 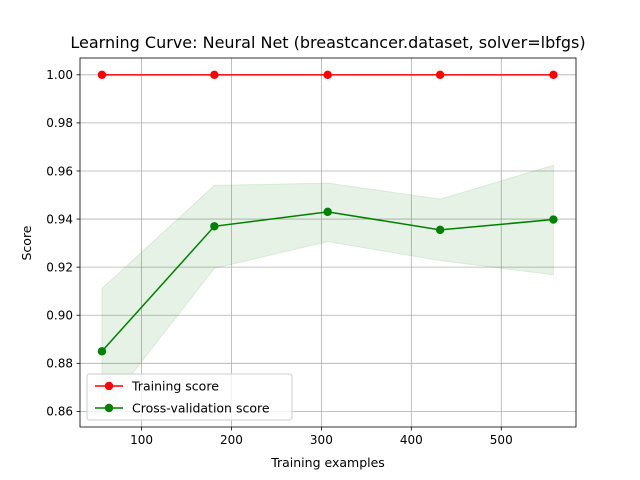 I want to click on y-tick-label: 0.96, so click(x=59, y=171).